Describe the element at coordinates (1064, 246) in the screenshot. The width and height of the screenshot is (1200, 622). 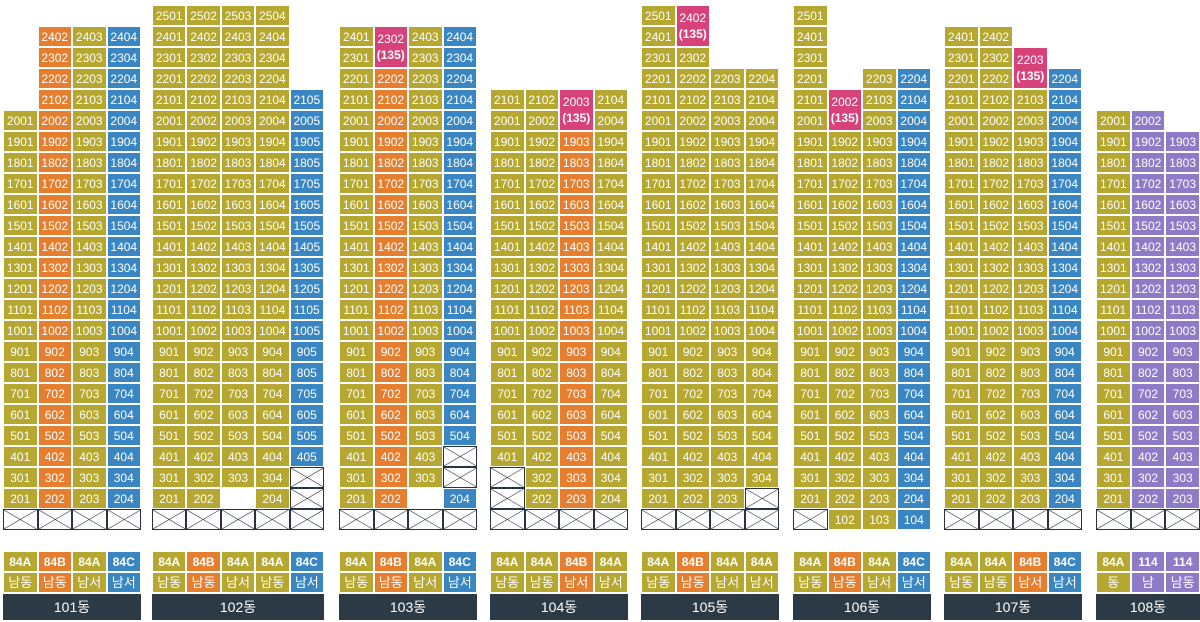
I see `unit-1404: 1404` at that location.